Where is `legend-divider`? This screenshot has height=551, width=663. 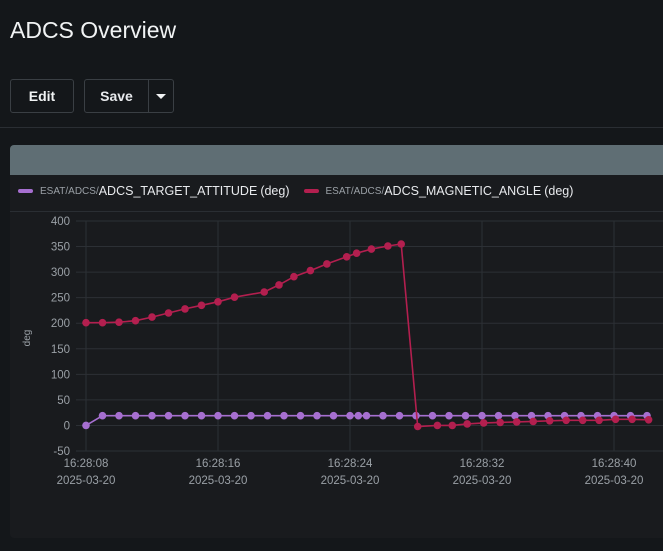
legend-divider is located at coordinates (336, 211).